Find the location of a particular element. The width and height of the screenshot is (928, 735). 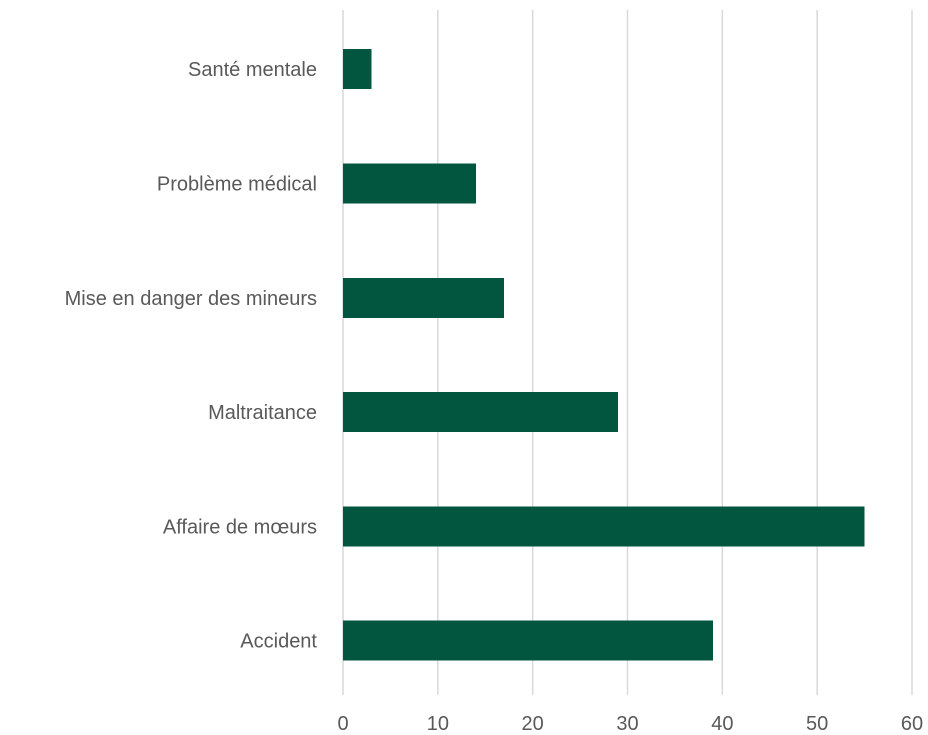

category-label-0: Santé mentale is located at coordinates (252, 70).